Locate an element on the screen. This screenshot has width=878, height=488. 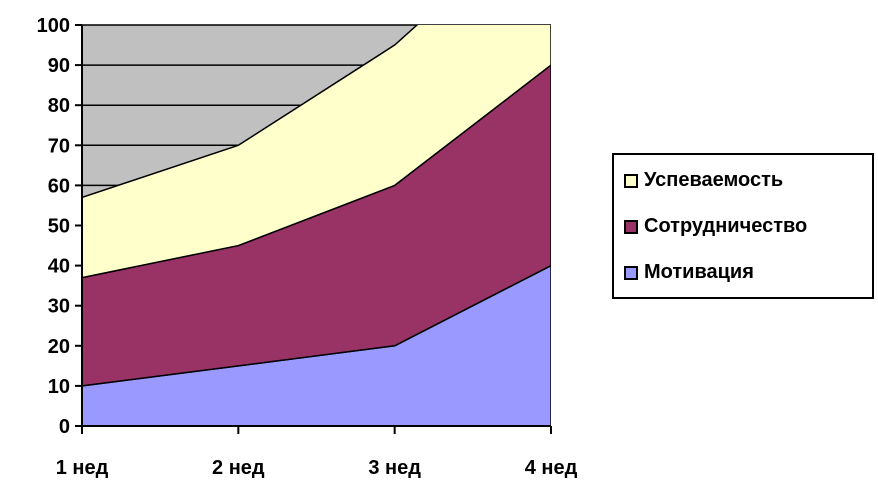
y-tick-label-10: 10 is located at coordinates (59, 387).